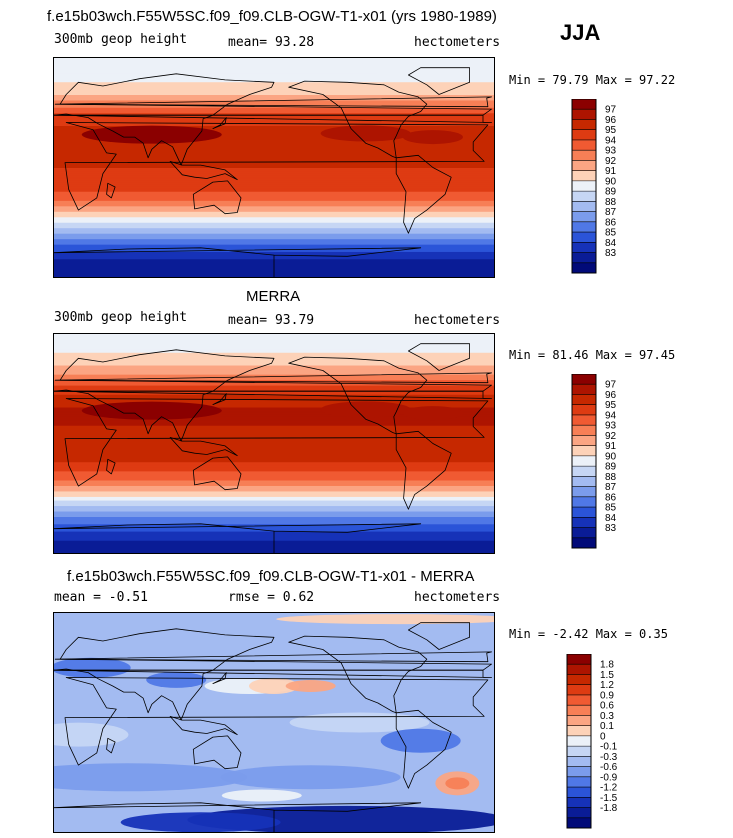  I want to click on colorbar-tick-label: 87, so click(611, 487).